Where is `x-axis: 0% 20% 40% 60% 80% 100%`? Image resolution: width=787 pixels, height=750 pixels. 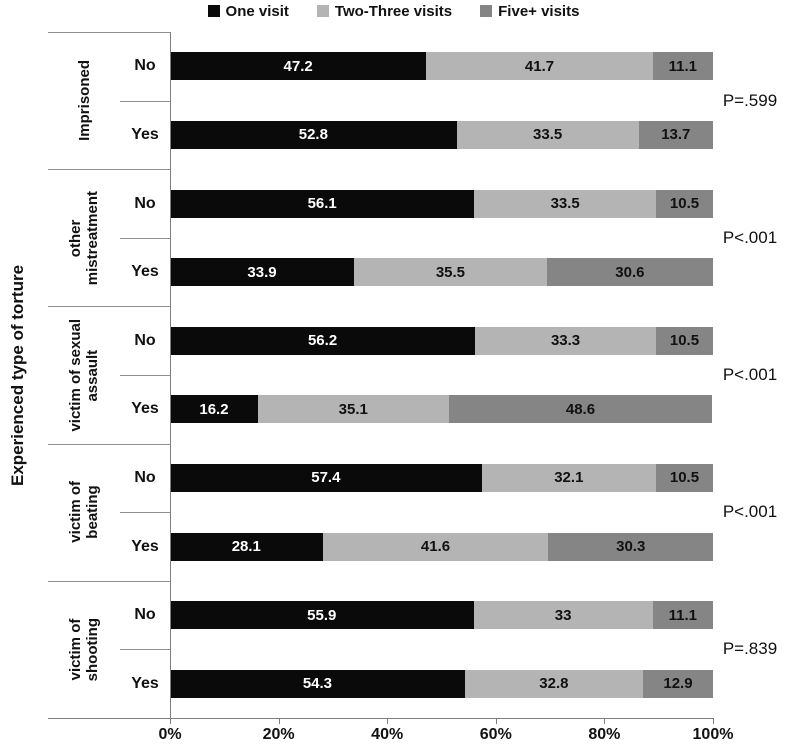 x-axis: 0% 20% 40% 60% 80% 100% is located at coordinates (417, 734).